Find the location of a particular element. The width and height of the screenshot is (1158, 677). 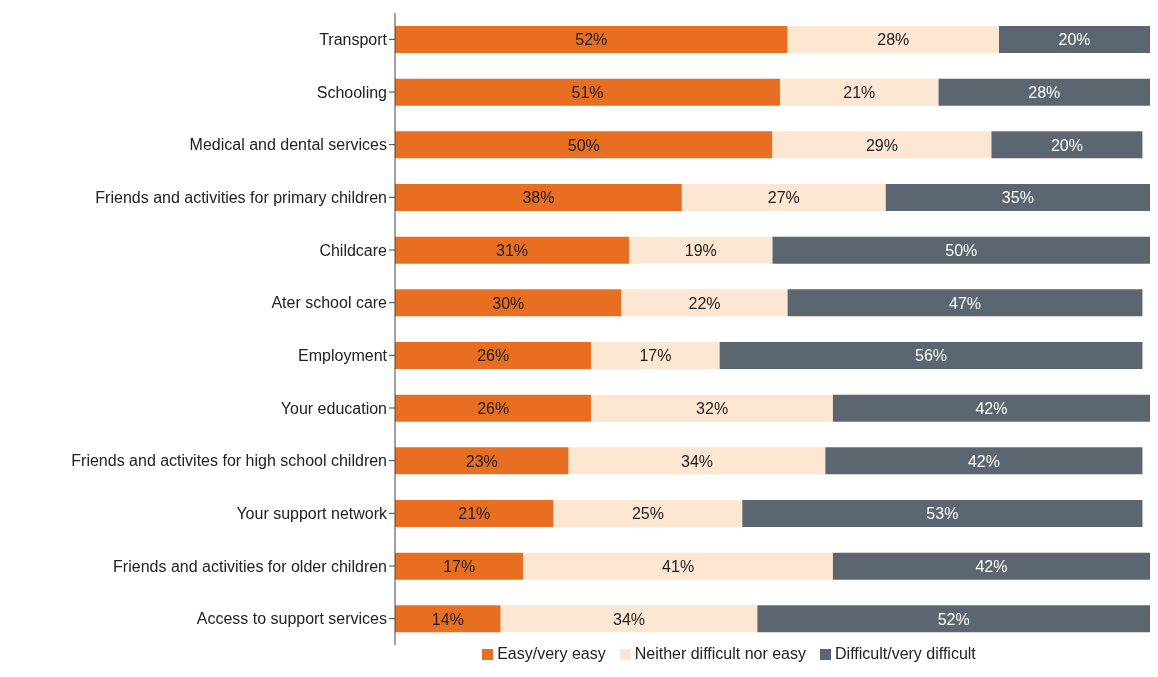

data-label: 35% is located at coordinates (1017, 198).